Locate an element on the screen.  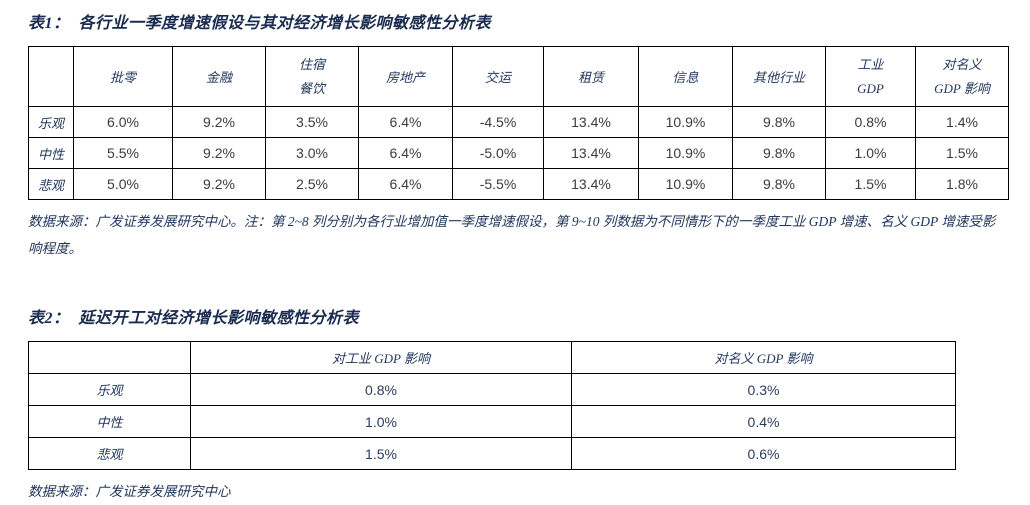
data-cell: 0.6% is located at coordinates (763, 453).